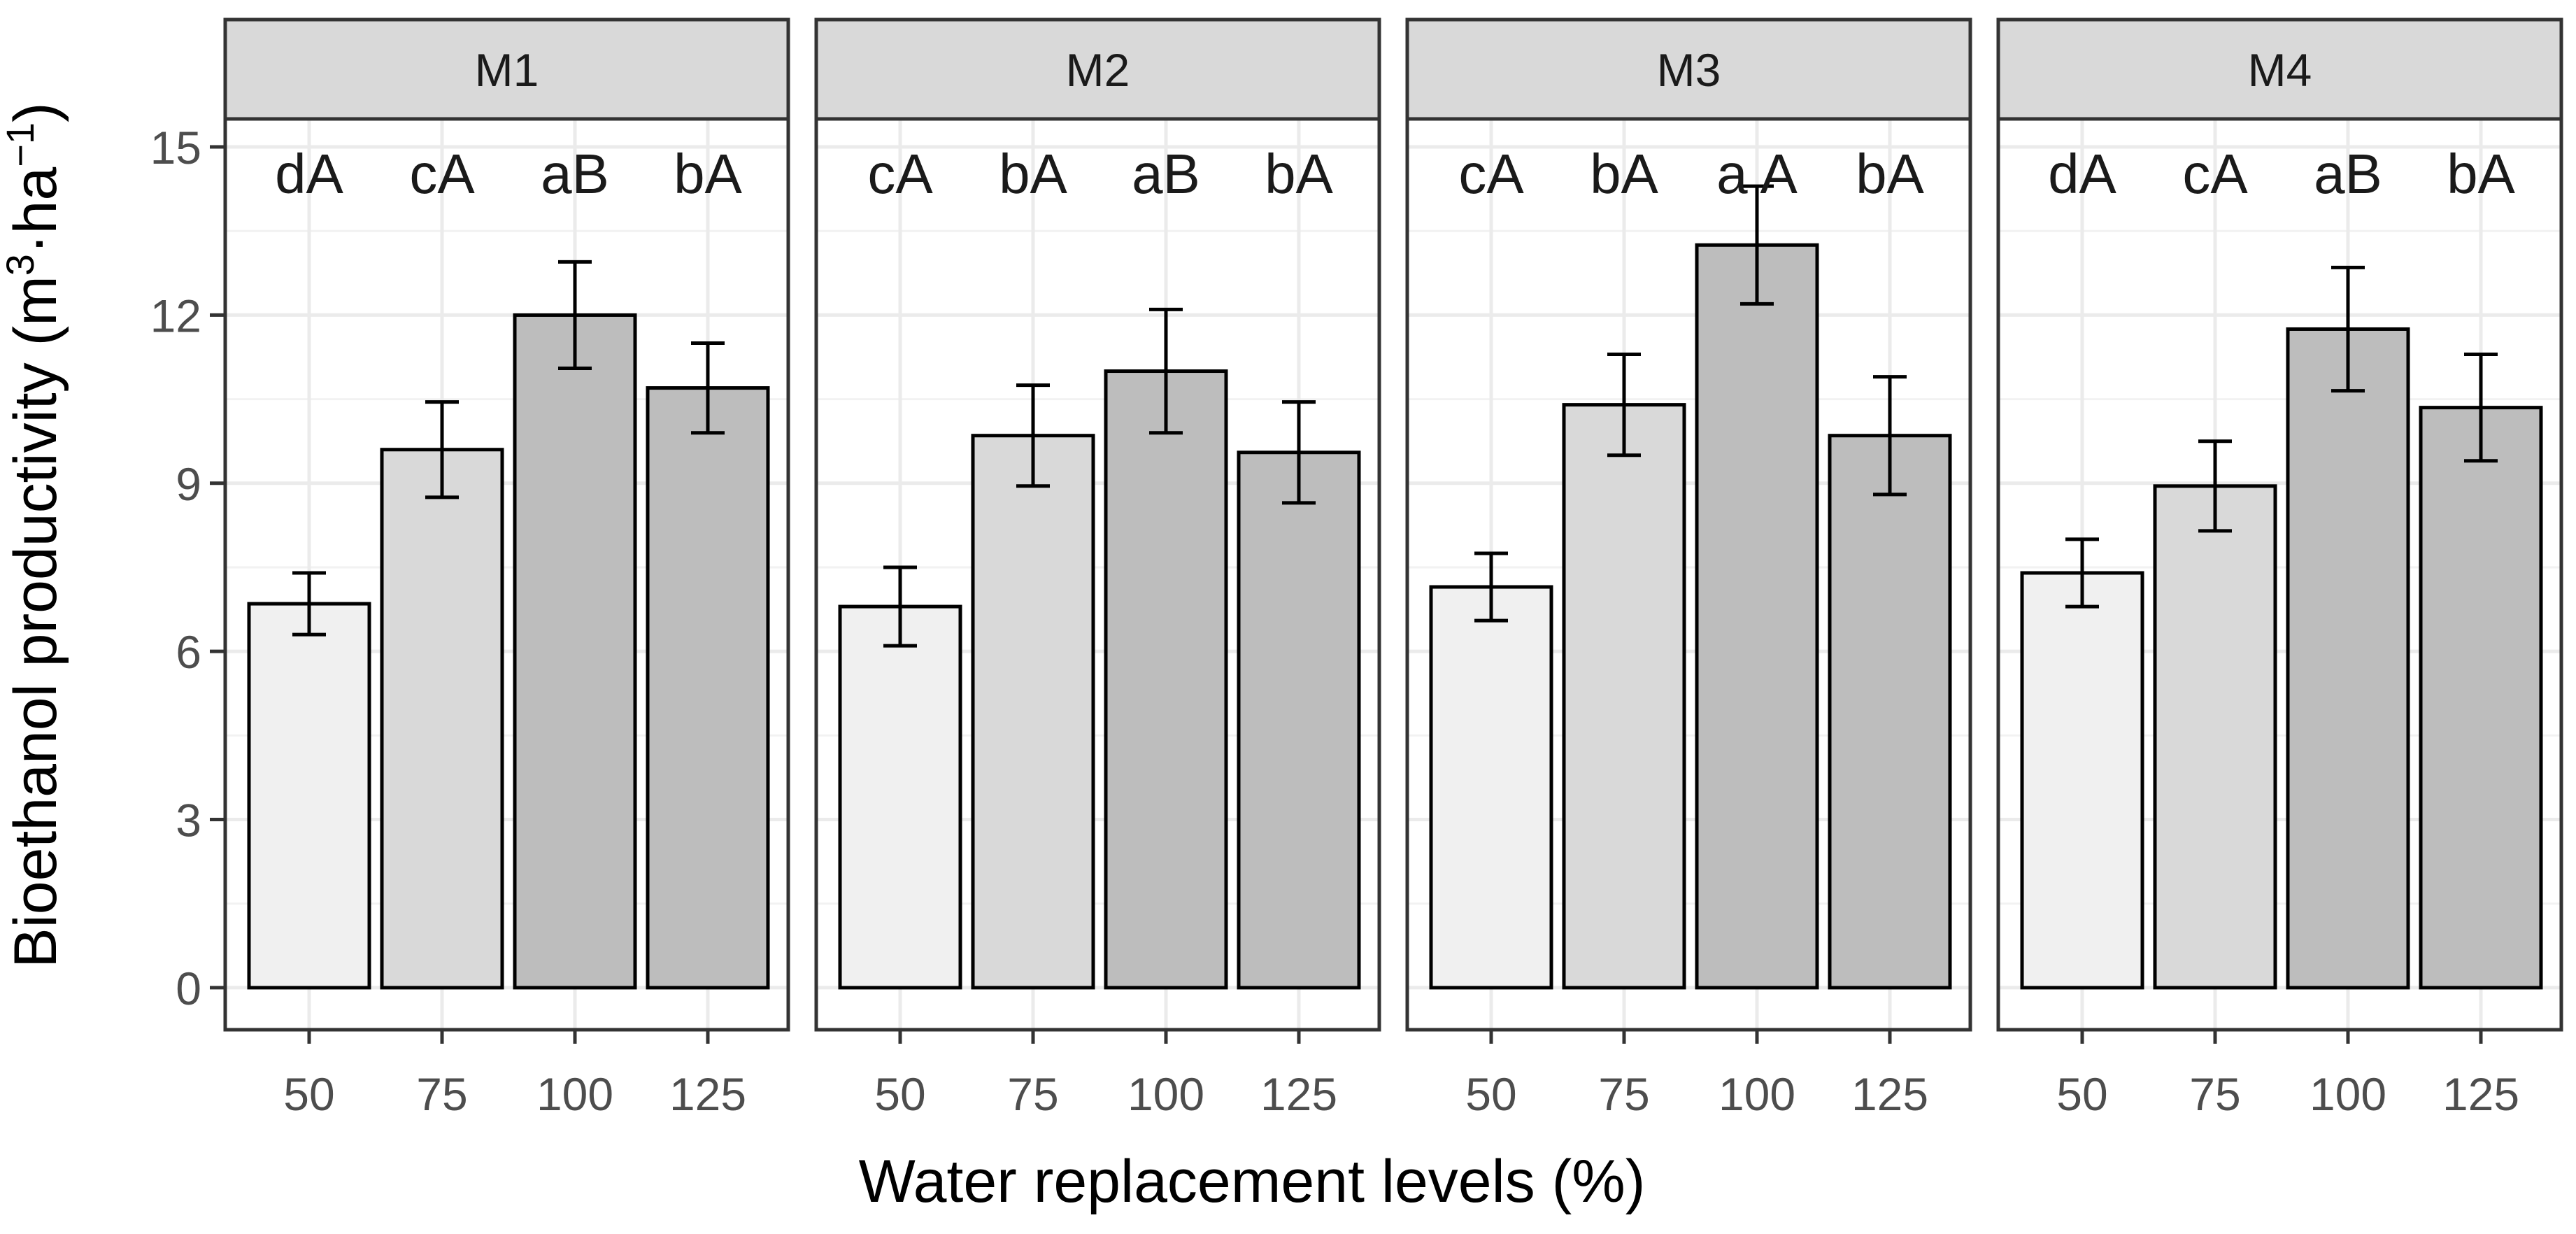  I want to click on strip-label: M4, so click(2280, 70).